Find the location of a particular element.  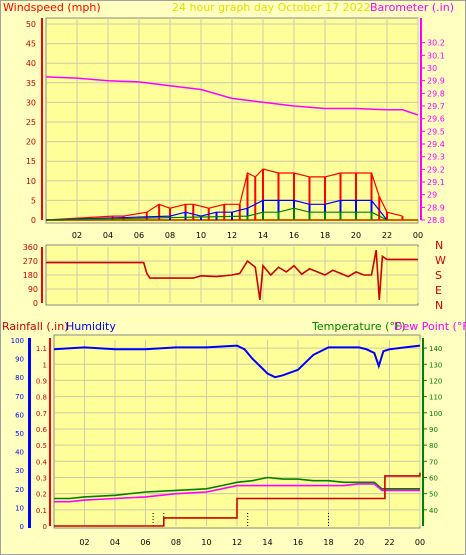

temperature-axis-label: Temperature (°F) is located at coordinates (358, 326).